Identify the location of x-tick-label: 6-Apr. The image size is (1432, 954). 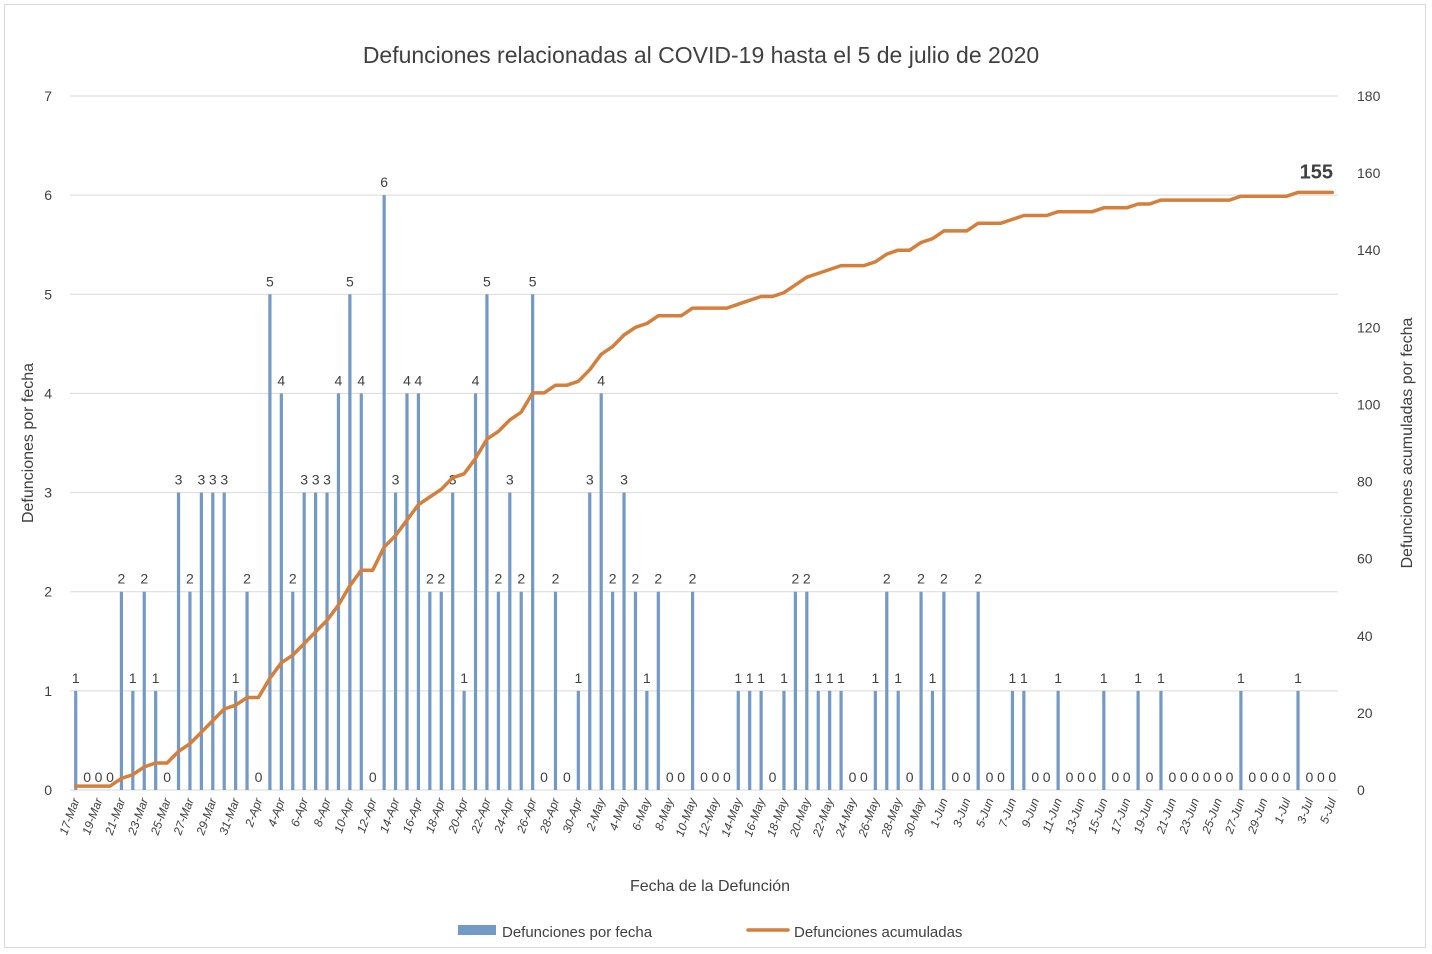
(300, 811).